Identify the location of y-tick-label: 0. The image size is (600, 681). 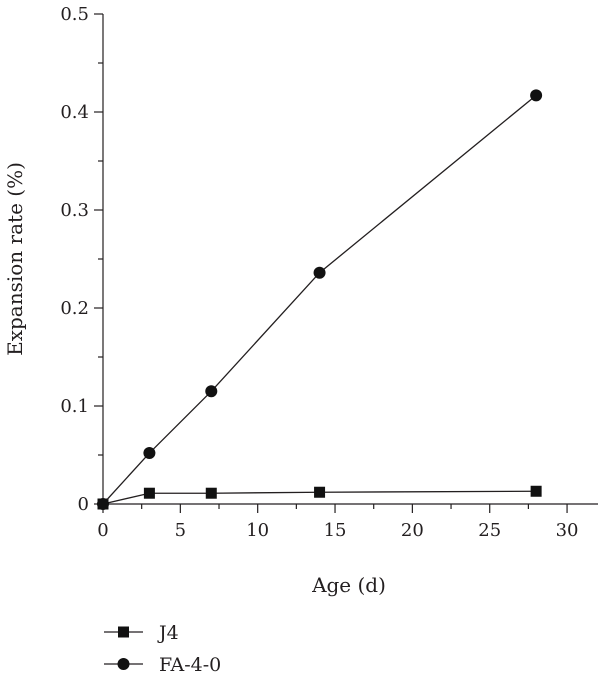
(83, 504).